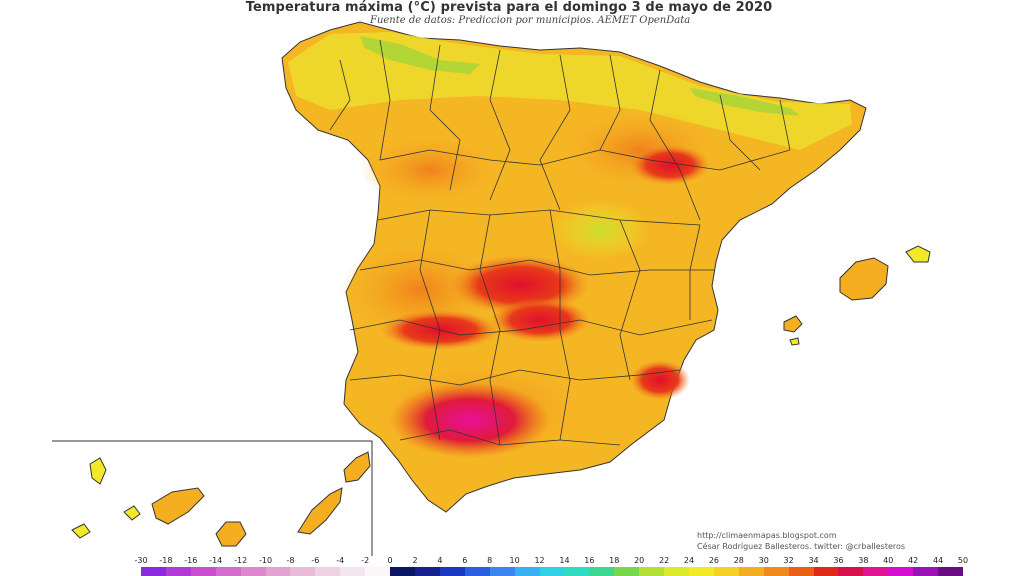 The width and height of the screenshot is (1024, 576). I want to click on canarias-inset, so click(212, 498).